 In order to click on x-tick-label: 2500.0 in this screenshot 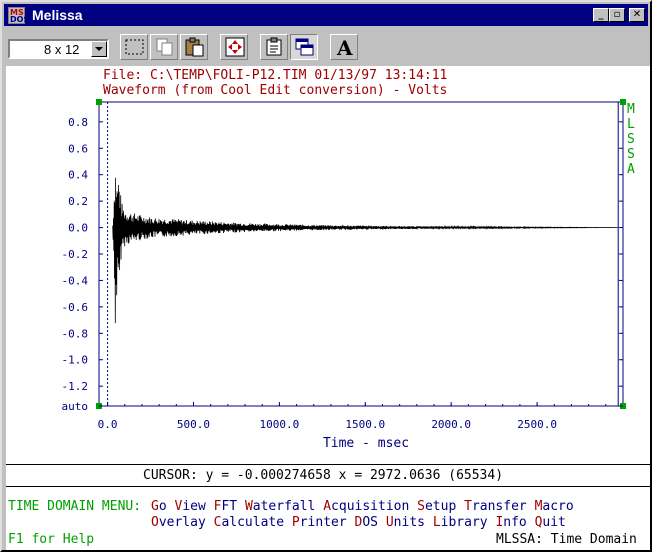, I will do `click(537, 424)`.